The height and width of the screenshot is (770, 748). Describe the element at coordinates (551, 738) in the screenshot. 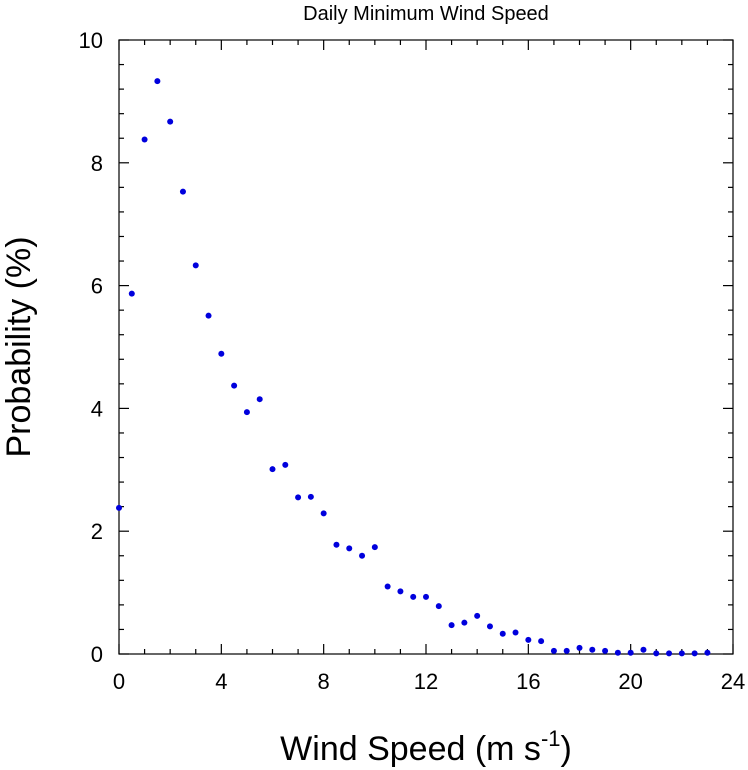

I see `x-axis-title-superscript: -1` at that location.